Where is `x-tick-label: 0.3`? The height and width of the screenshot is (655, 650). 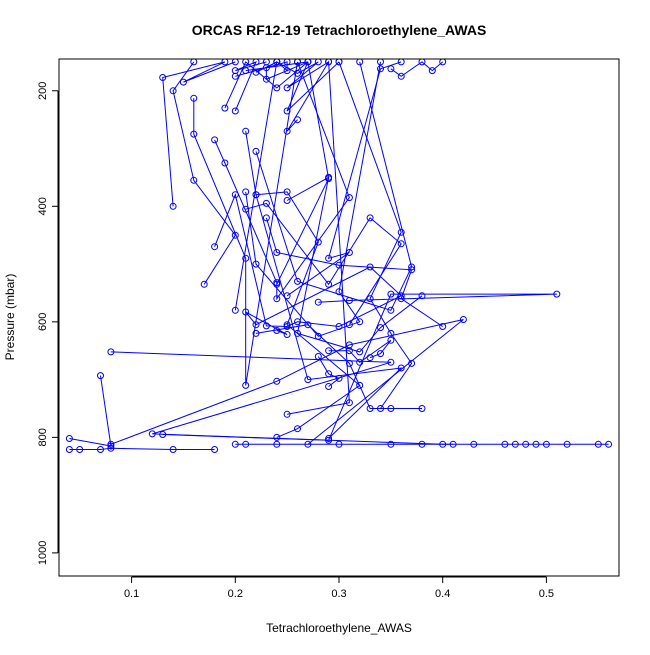
x-tick-label: 0.3 is located at coordinates (338, 594).